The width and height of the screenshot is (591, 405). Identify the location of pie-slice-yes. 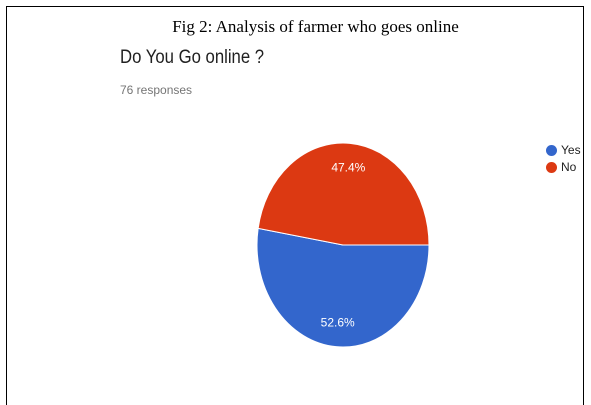
(343, 287).